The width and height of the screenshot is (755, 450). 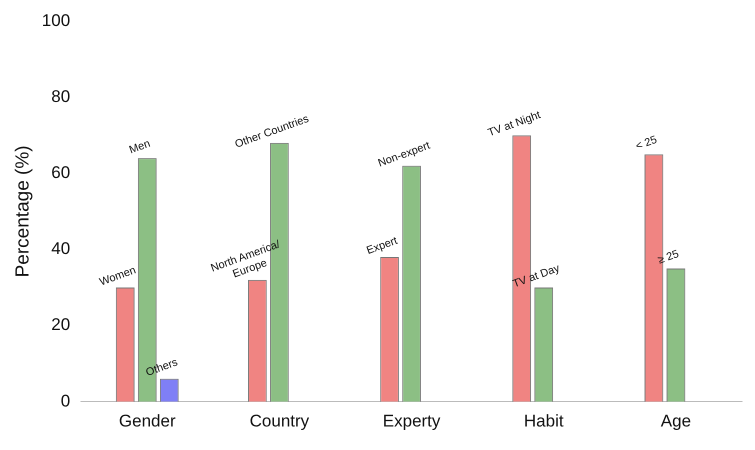 What do you see at coordinates (646, 143) in the screenshot?
I see `data-label: < 25` at bounding box center [646, 143].